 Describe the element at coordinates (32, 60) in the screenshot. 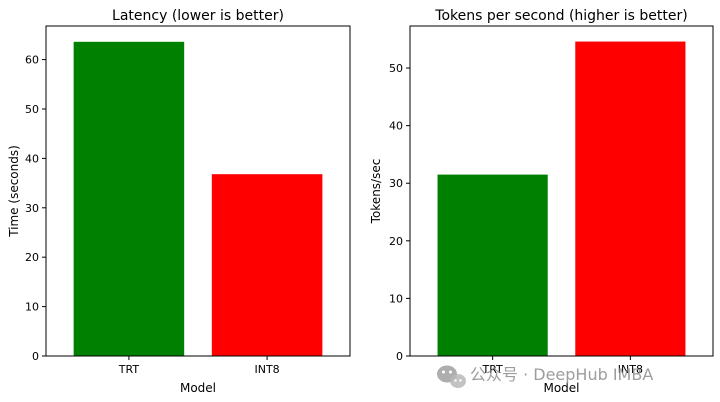

I see `latency-y-tick-label: 60` at that location.